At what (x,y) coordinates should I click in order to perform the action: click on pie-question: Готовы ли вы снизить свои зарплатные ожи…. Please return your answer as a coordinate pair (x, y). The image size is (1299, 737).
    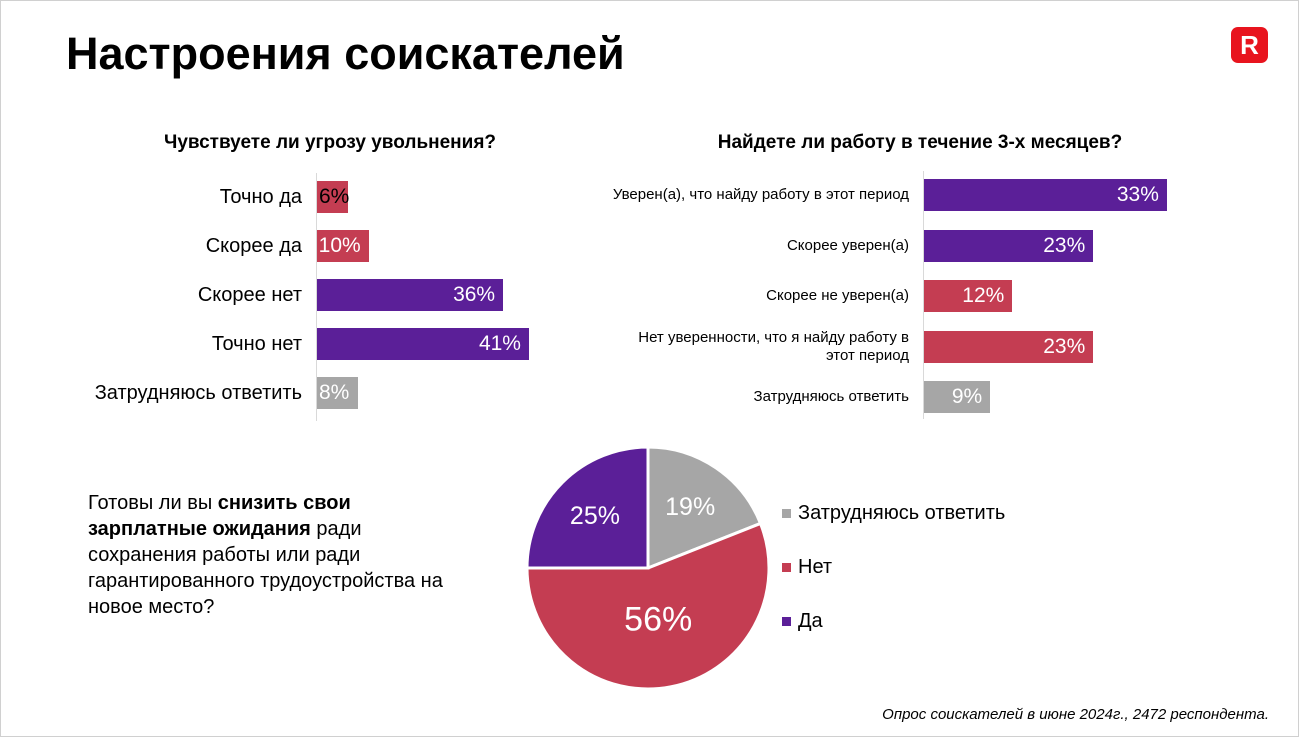
    Looking at the image, I should click on (268, 555).